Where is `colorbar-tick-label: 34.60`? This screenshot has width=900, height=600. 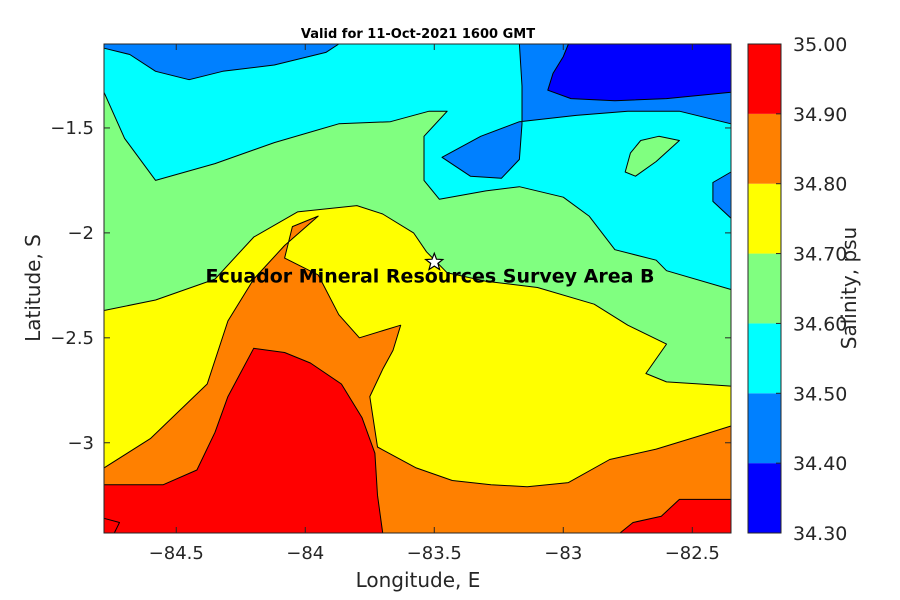 colorbar-tick-label: 34.60 is located at coordinates (820, 324).